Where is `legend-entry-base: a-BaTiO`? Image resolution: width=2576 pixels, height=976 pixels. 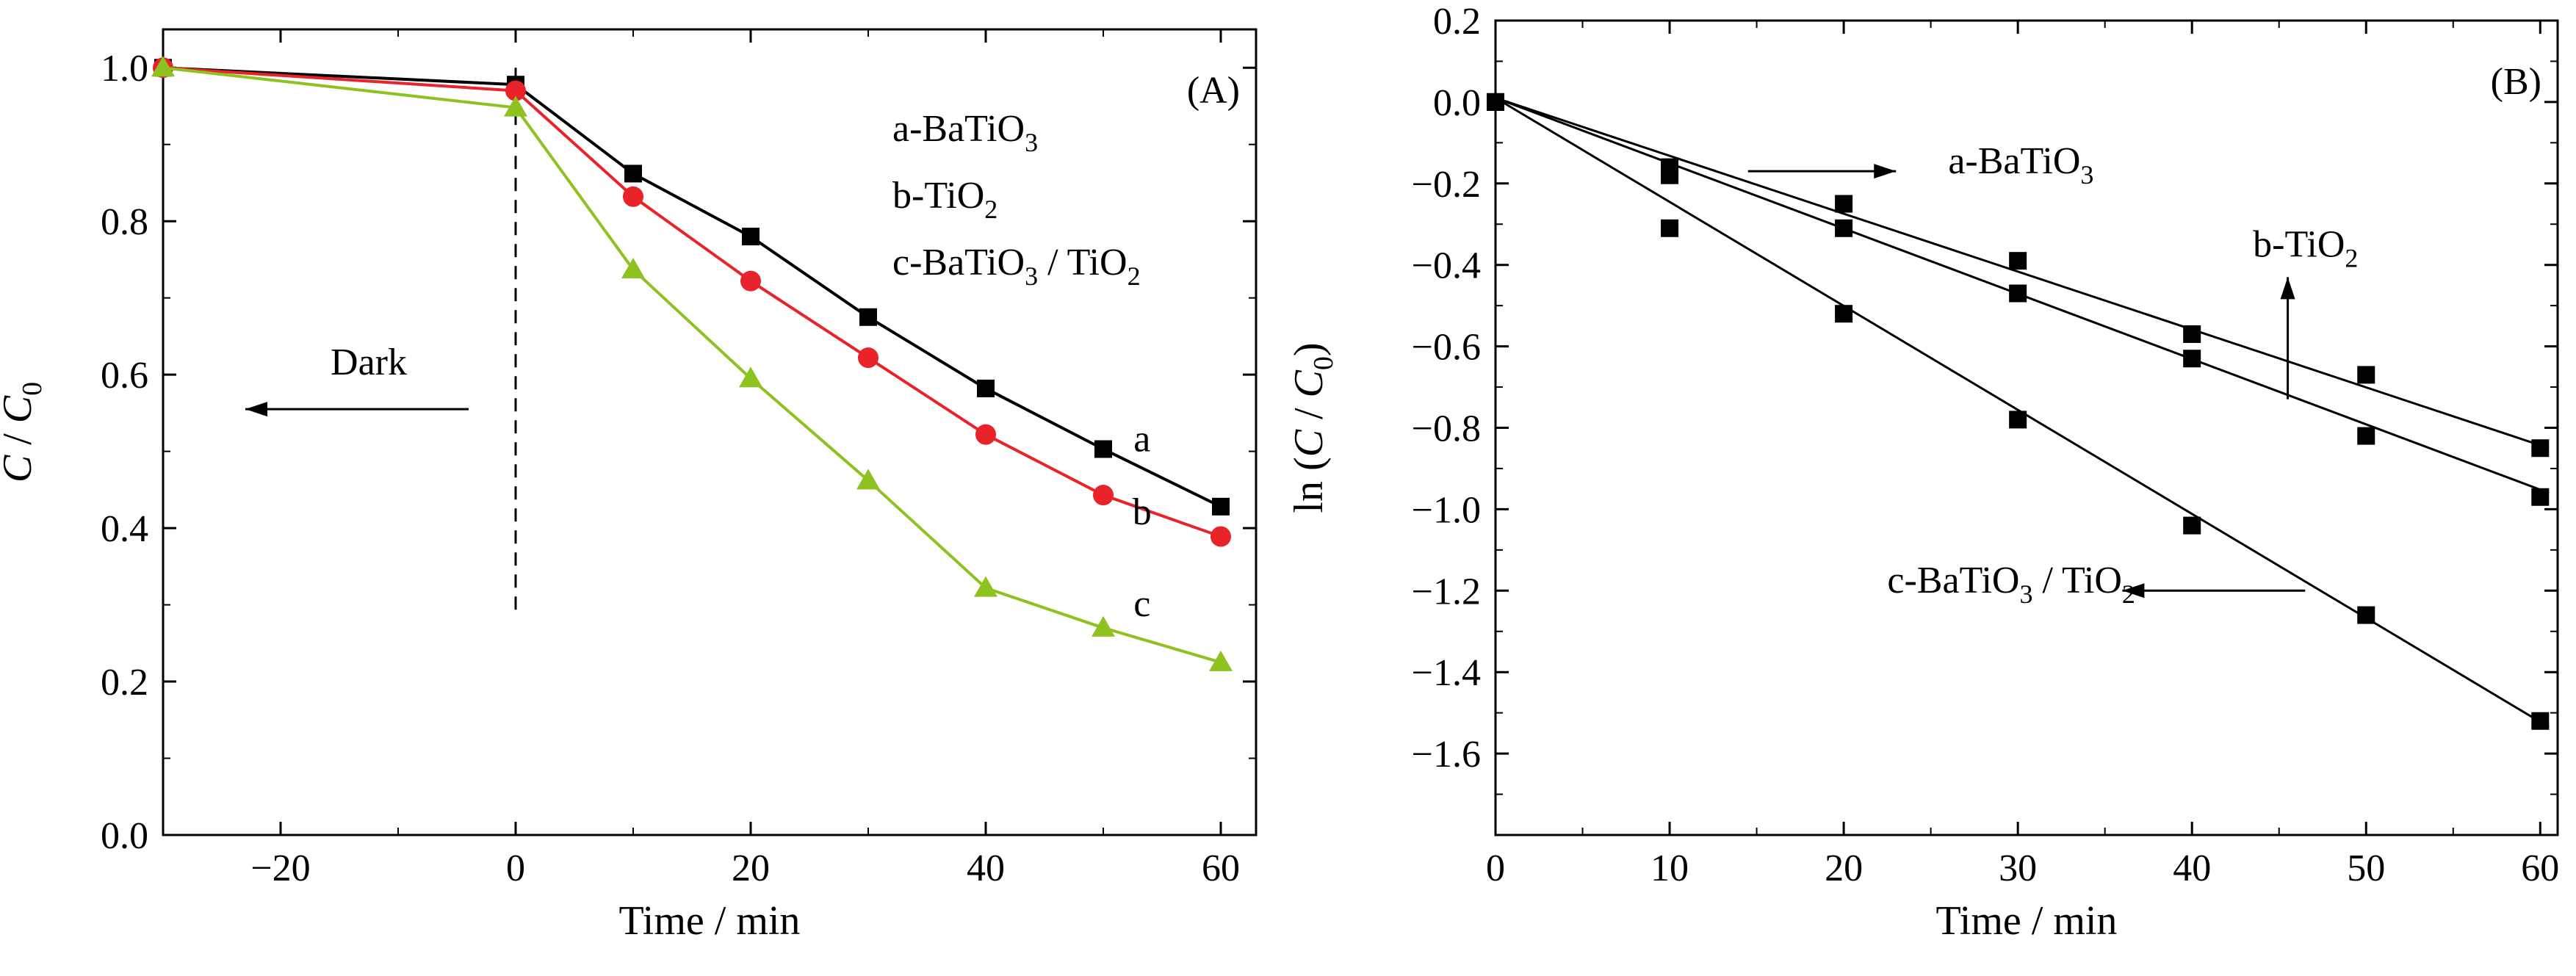
legend-entry-base: a-BaTiO is located at coordinates (959, 129).